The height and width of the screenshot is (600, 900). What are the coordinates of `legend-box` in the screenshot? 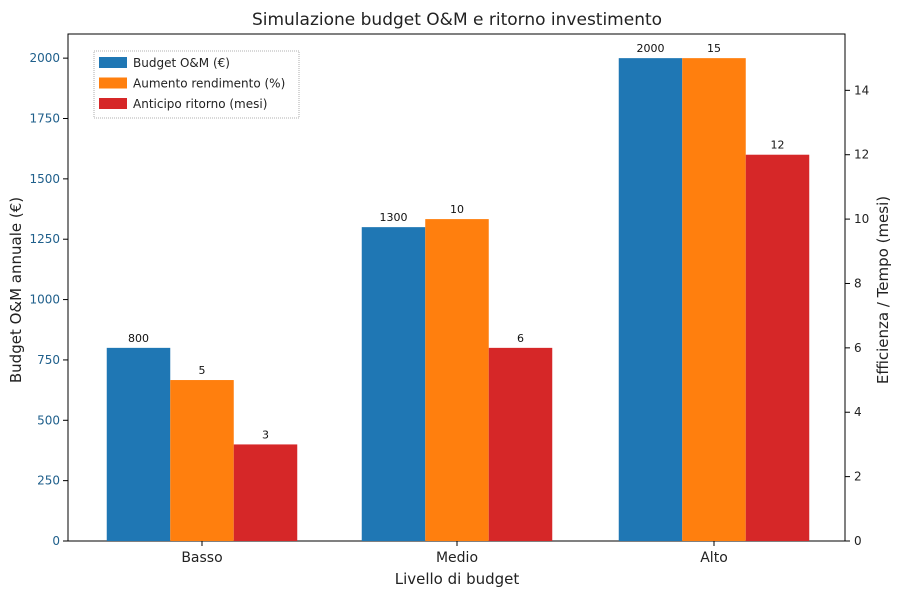 It's located at (196, 84).